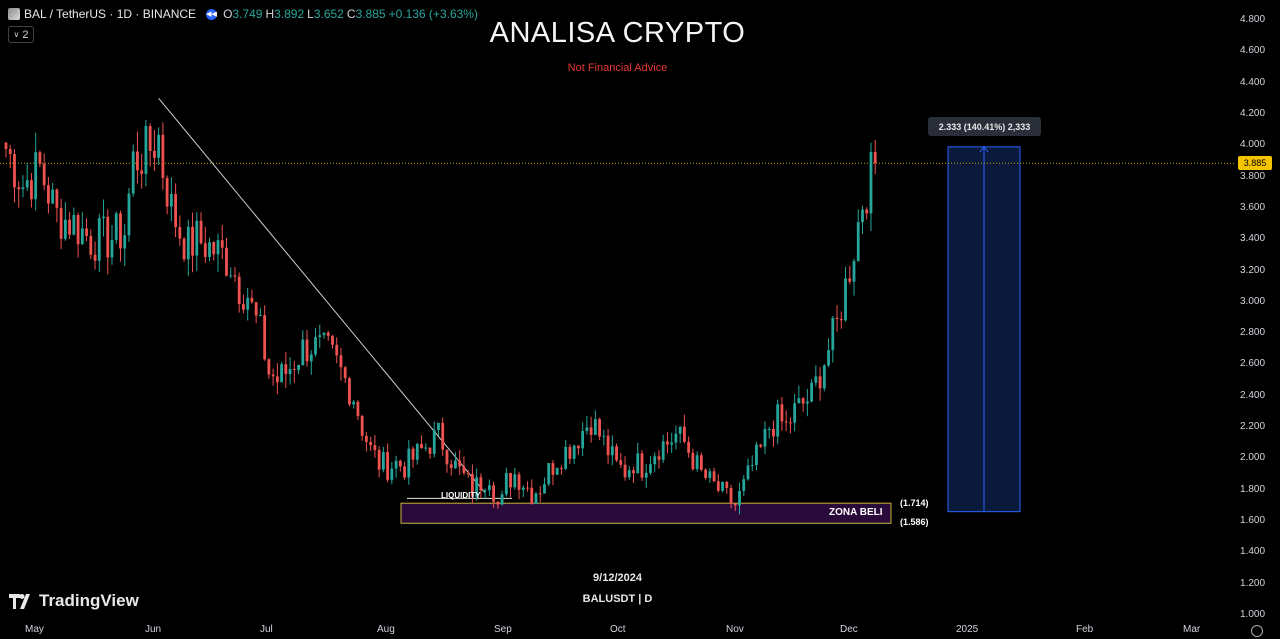  I want to click on indicators-toggle-button: ∨ 2, so click(21, 34).